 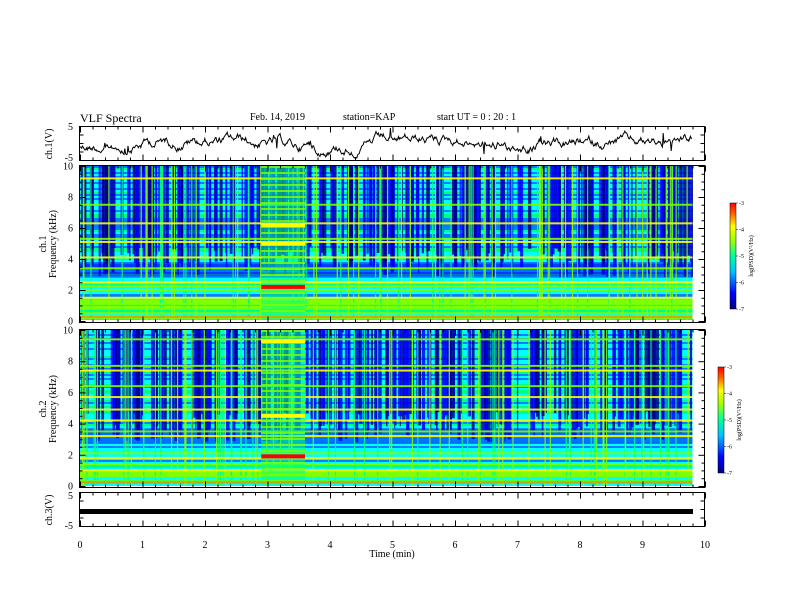 I want to click on figure-title: VLF Spectra, so click(x=111, y=118).